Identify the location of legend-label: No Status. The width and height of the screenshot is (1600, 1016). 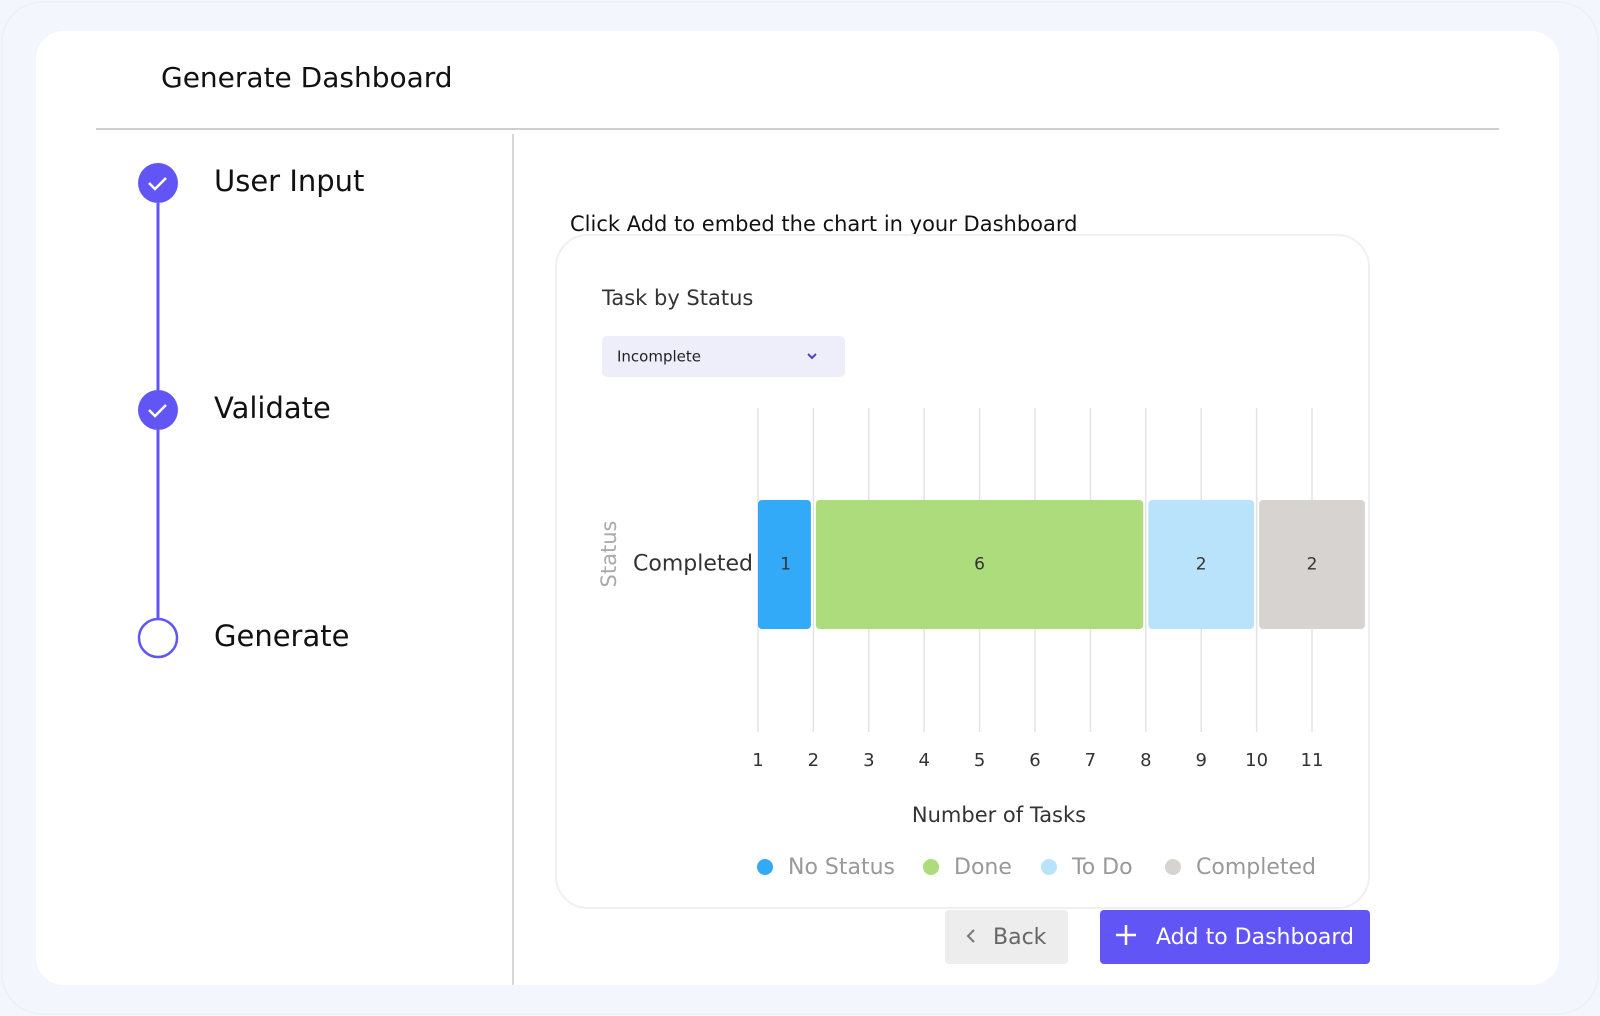
(841, 867).